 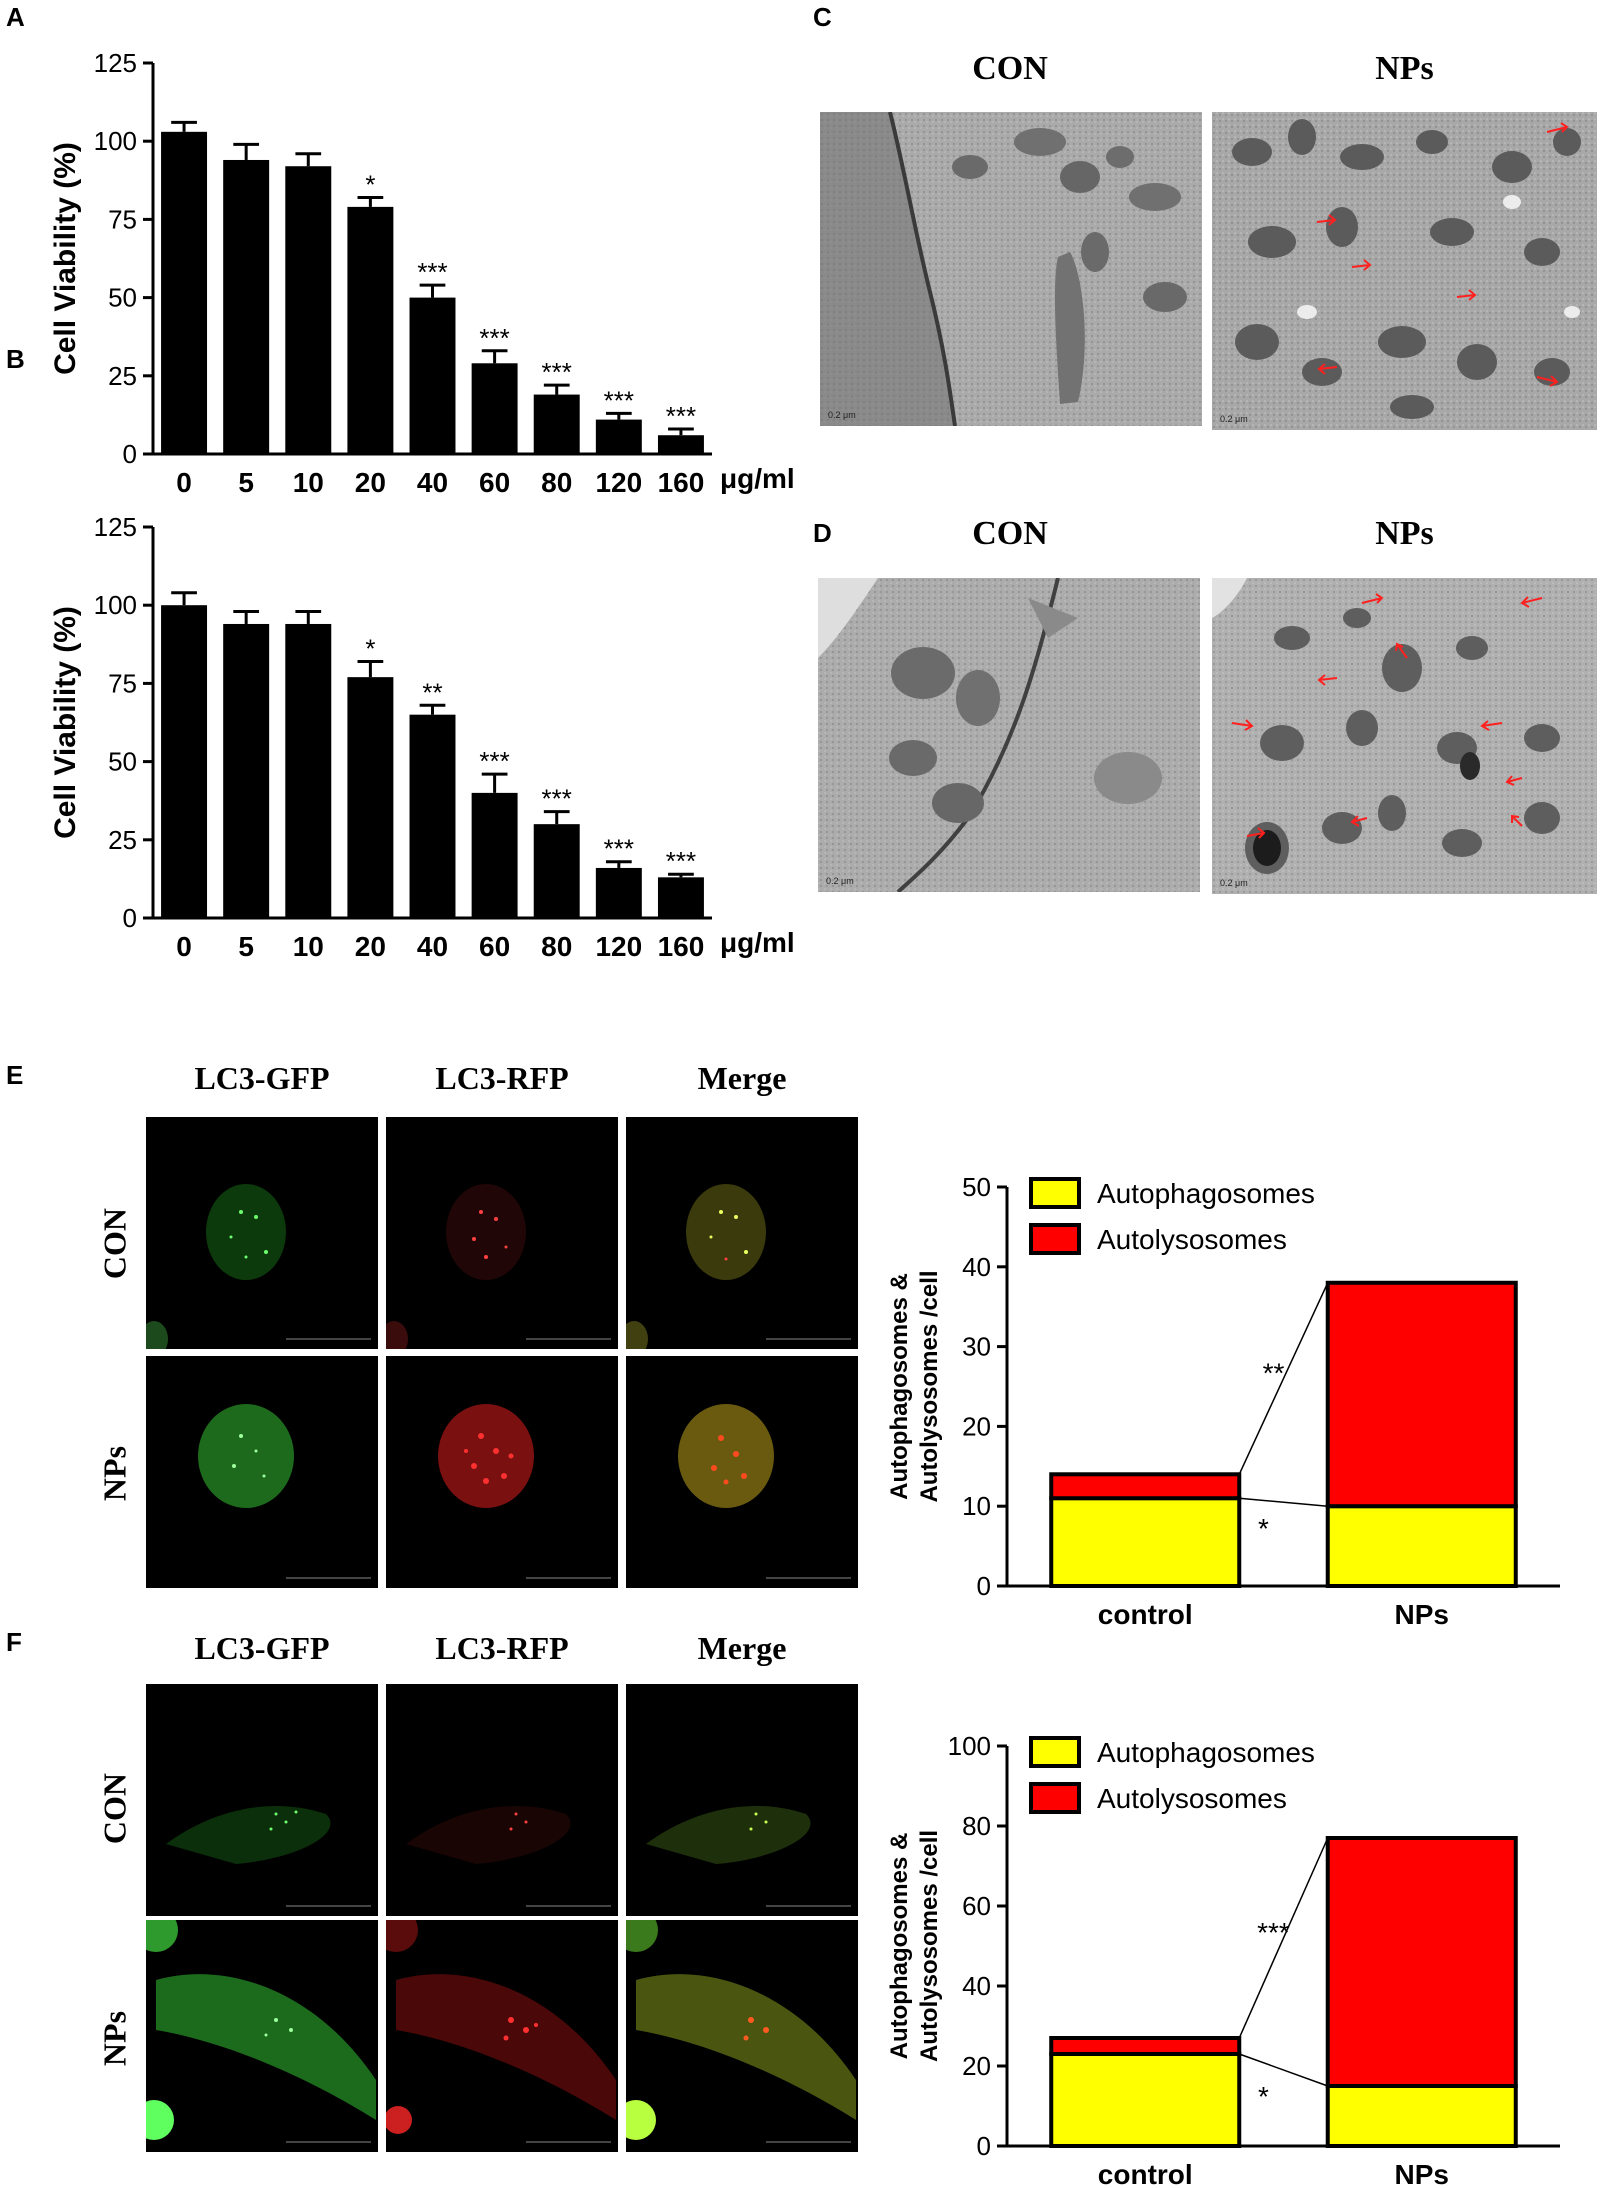 What do you see at coordinates (432, 692) in the screenshot?
I see `b-significance: **` at bounding box center [432, 692].